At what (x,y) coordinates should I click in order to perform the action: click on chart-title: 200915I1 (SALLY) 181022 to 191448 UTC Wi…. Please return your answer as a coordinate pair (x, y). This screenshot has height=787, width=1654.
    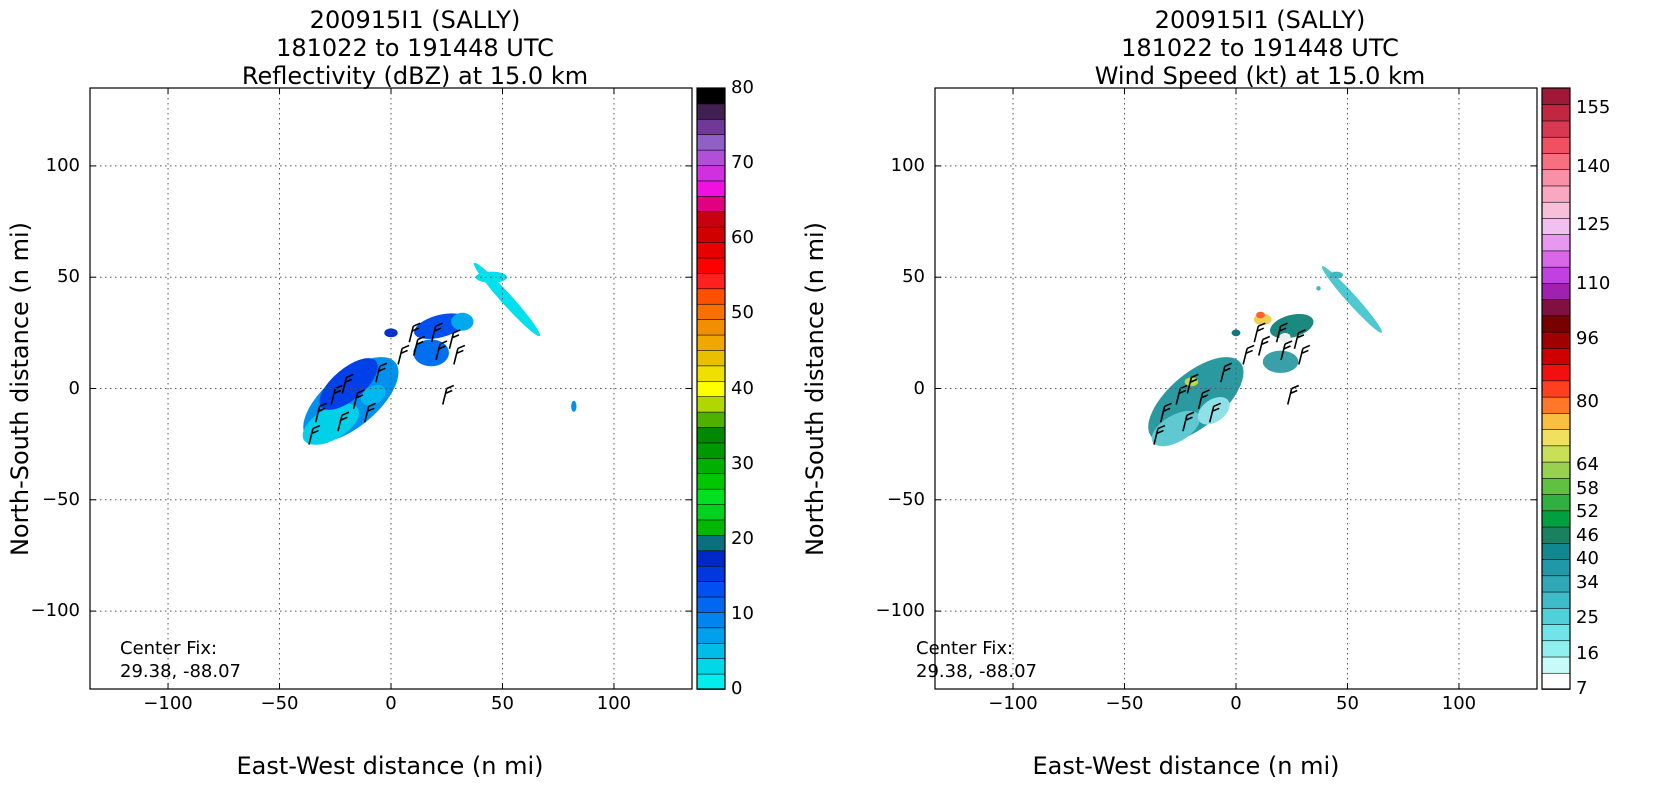
    Looking at the image, I should click on (1260, 48).